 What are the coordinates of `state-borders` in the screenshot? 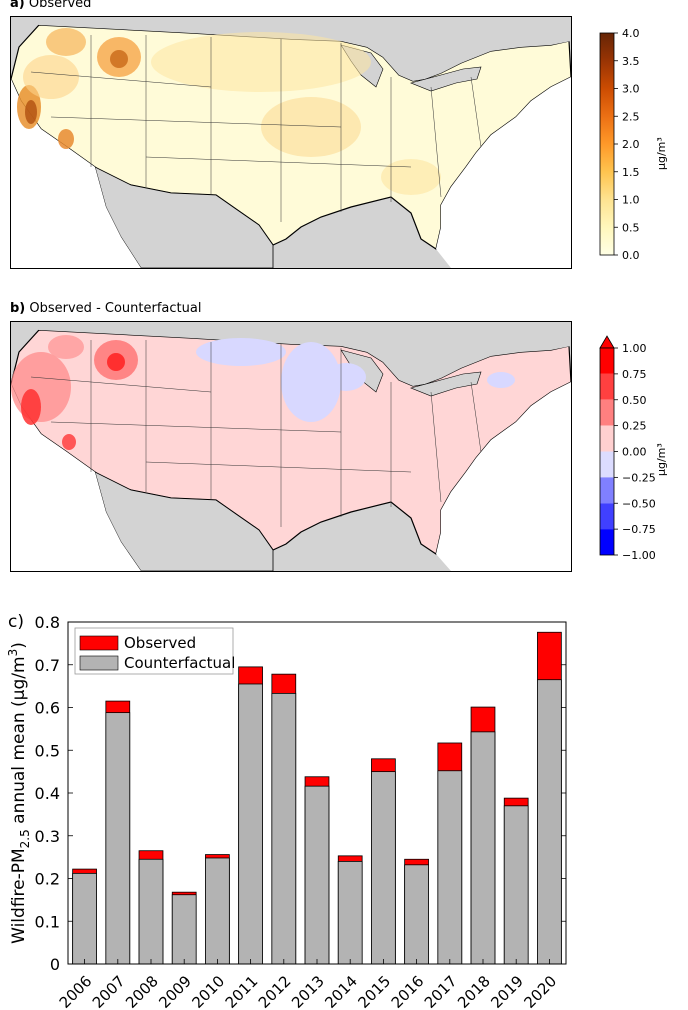 It's located at (256, 128).